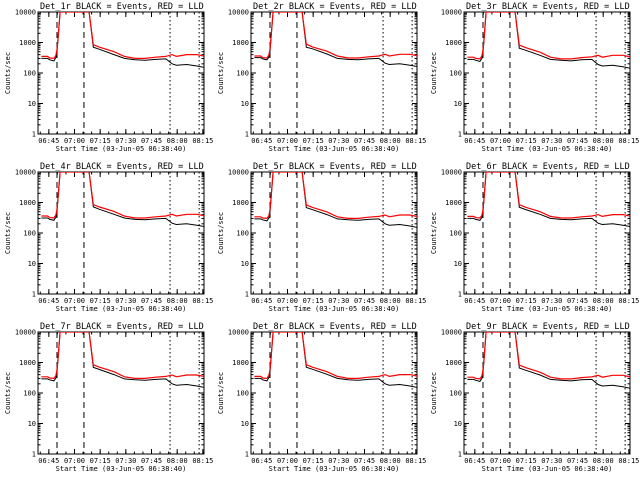 The height and width of the screenshot is (484, 640). I want to click on chart-title: Det_3r BLACK = Events, RED = LLD, so click(548, 7).